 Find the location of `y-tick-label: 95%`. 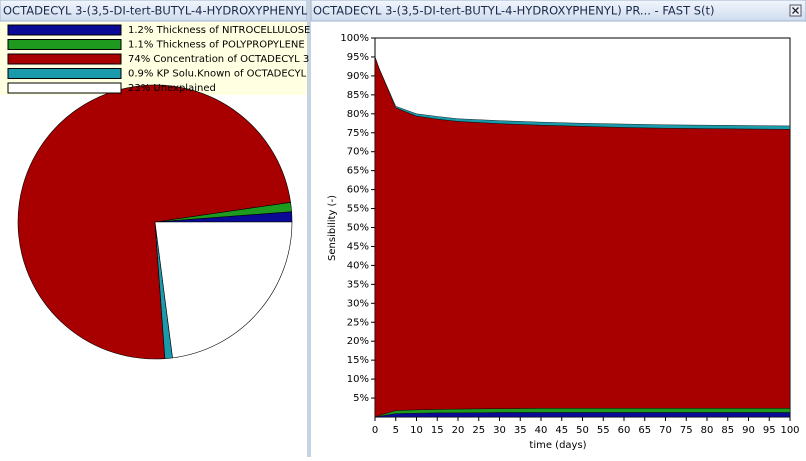

y-tick-label: 95% is located at coordinates (358, 57).